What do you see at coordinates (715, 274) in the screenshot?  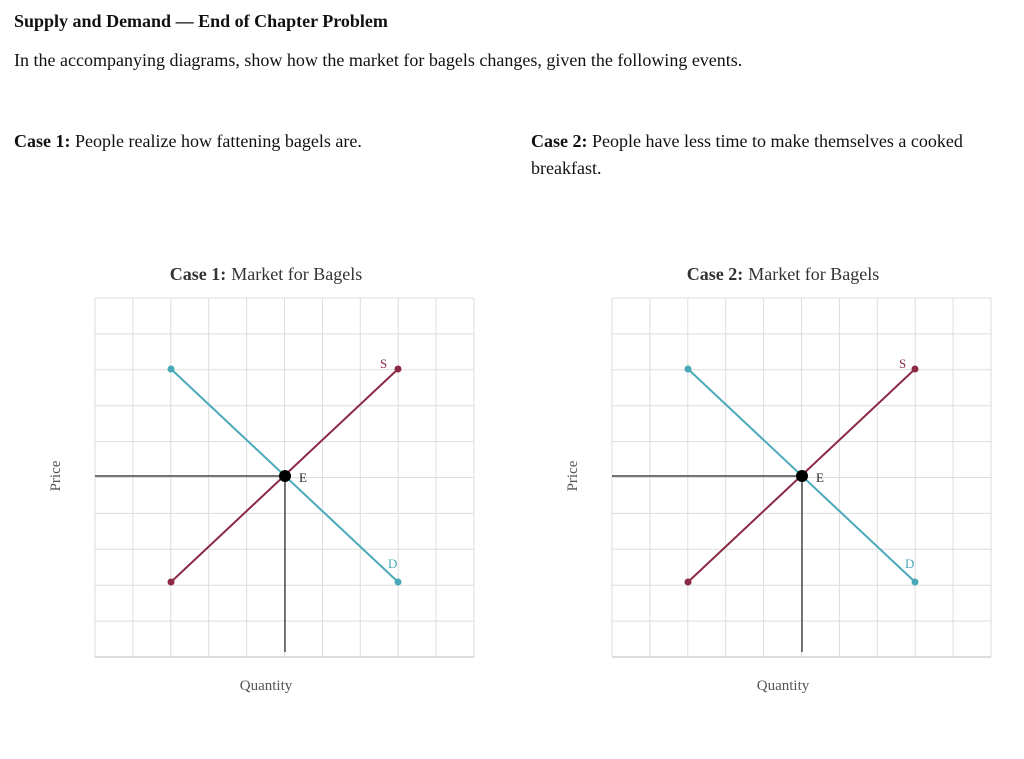 I see `graph-title-label: Case 2:` at bounding box center [715, 274].